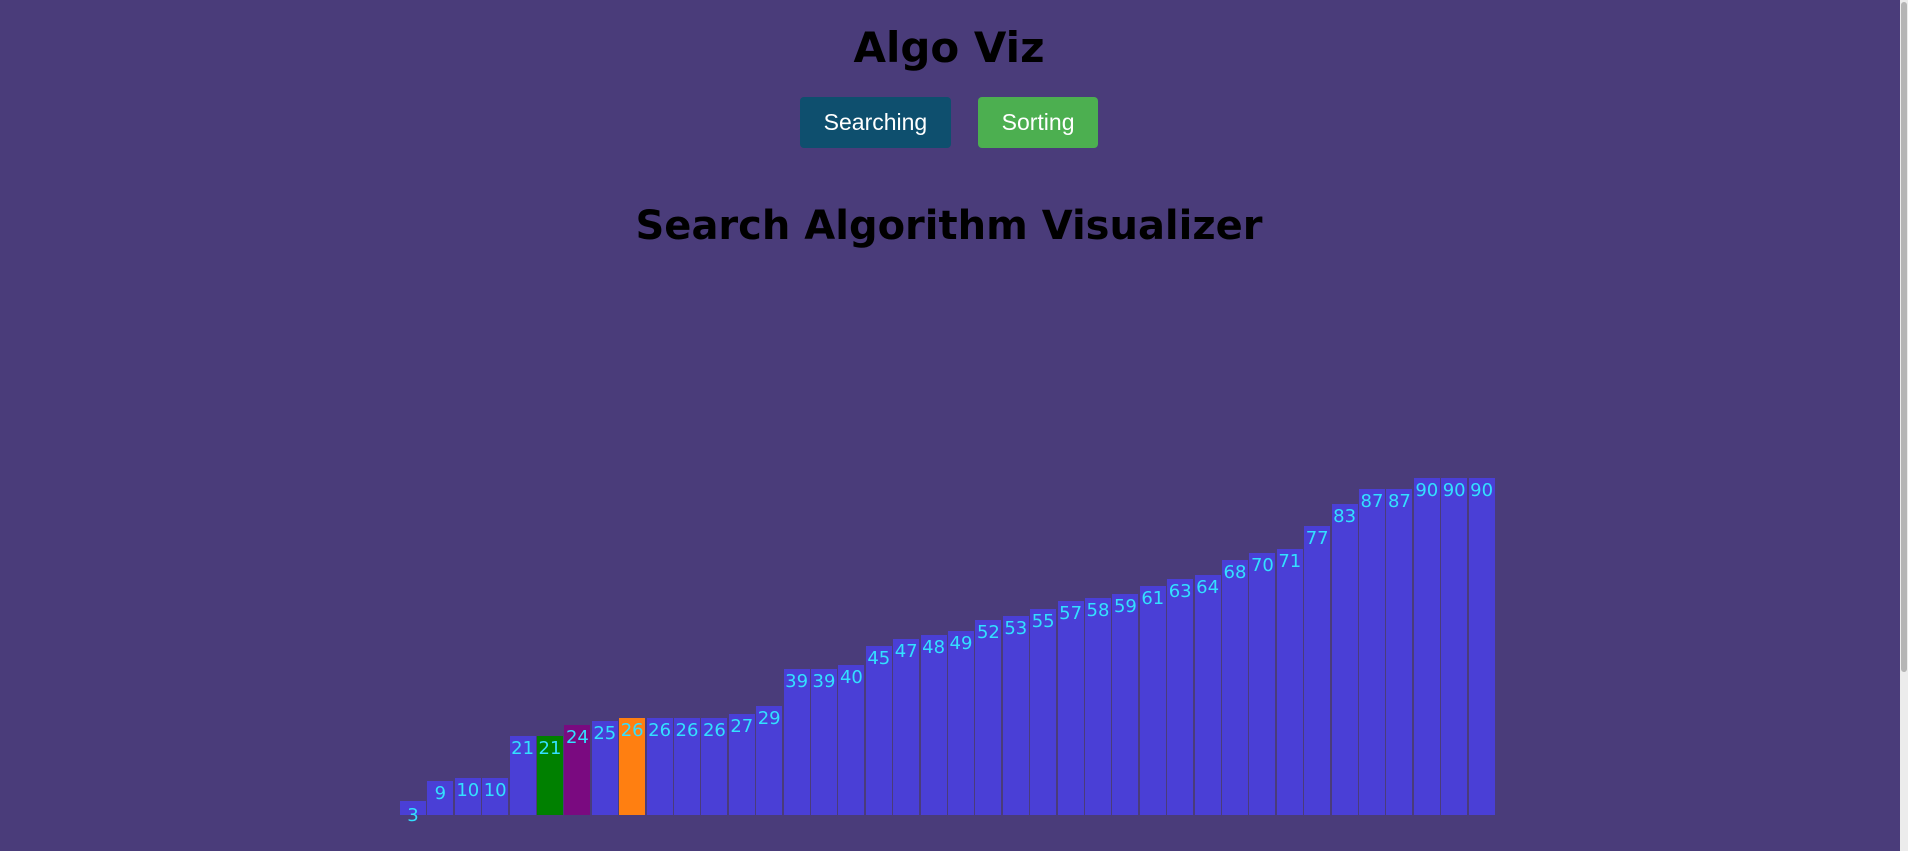 Image resolution: width=1908 pixels, height=851 pixels. Describe the element at coordinates (906, 651) in the screenshot. I see `bar-value-label: 47` at that location.